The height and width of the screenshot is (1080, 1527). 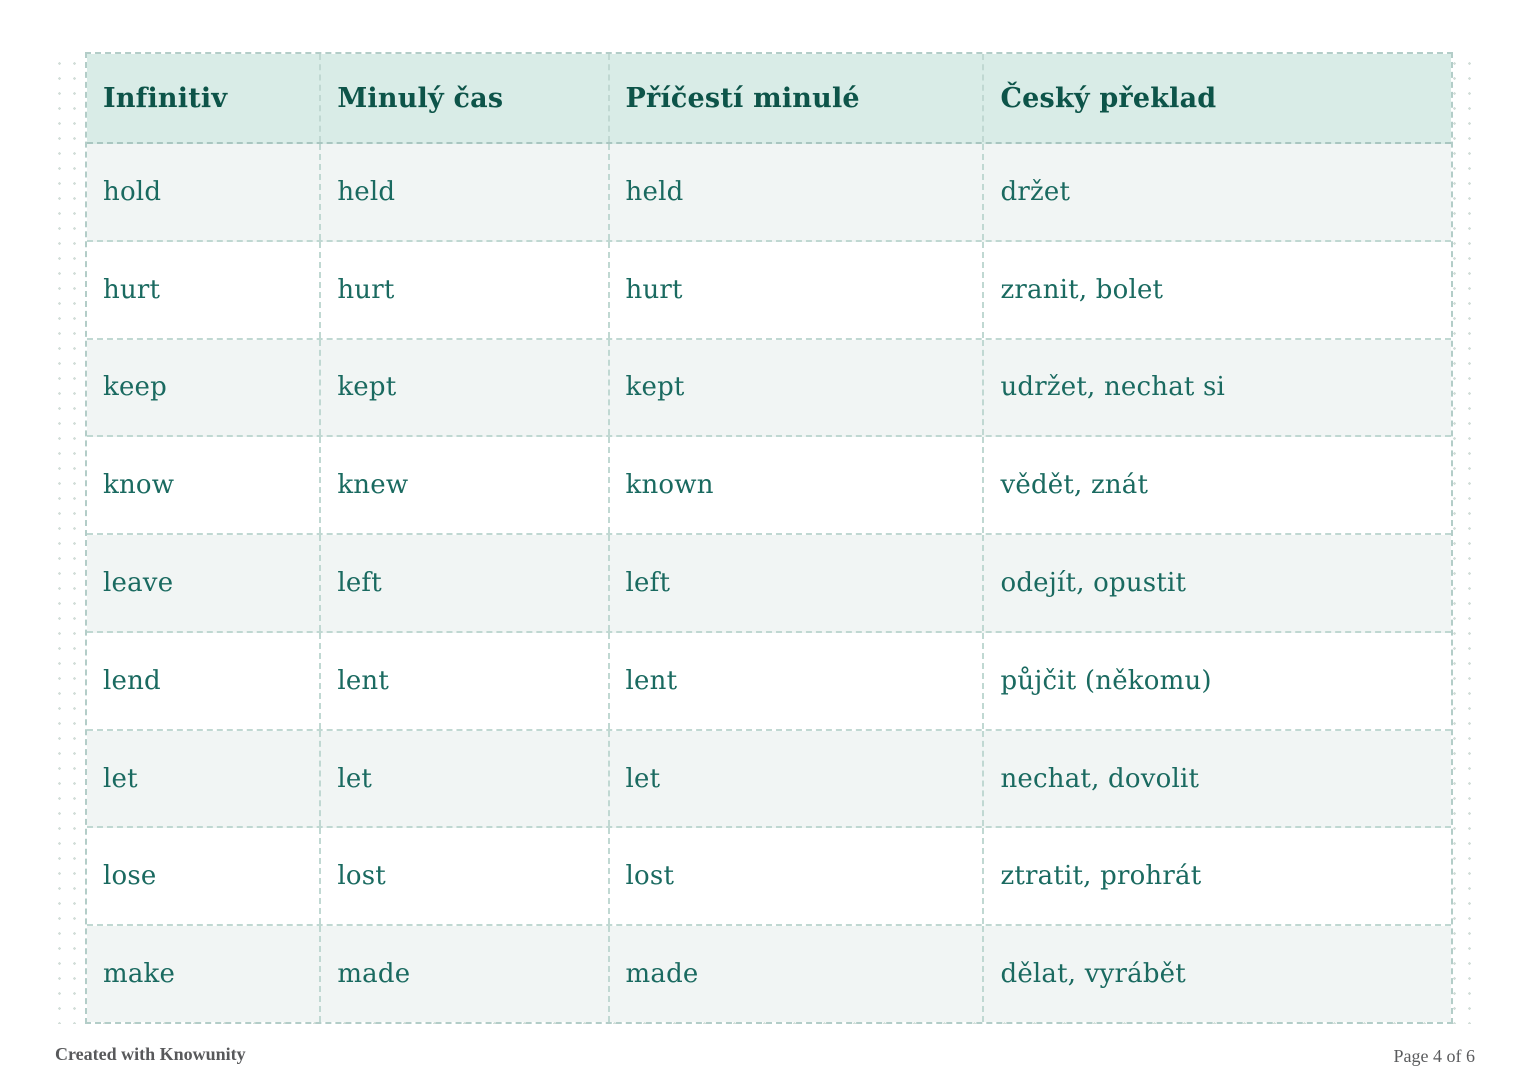 I want to click on cell-past-participle: left, so click(x=797, y=583).